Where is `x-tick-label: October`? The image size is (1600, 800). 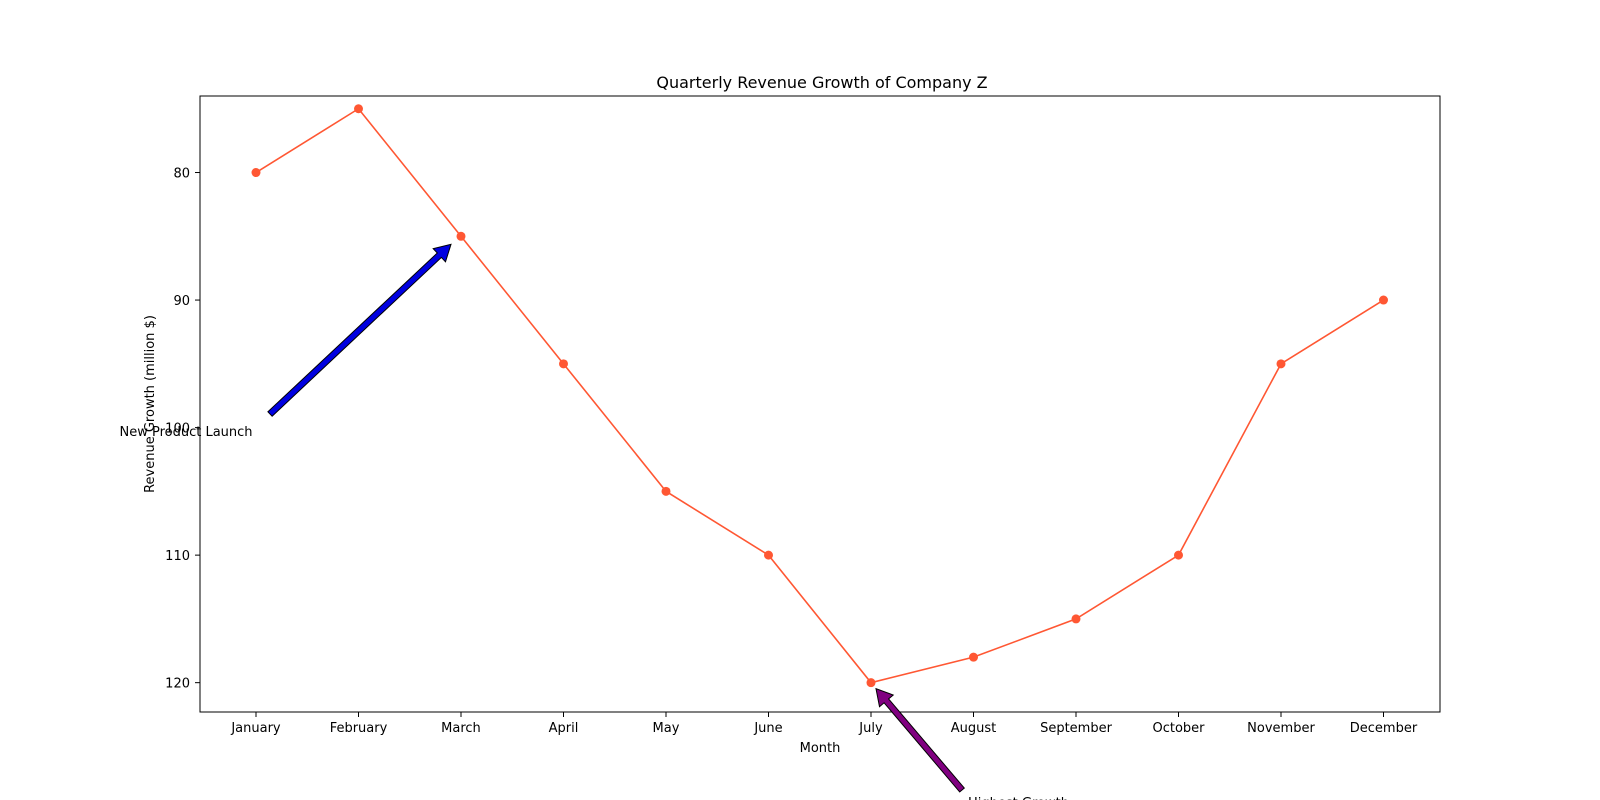
x-tick-label: October is located at coordinates (1178, 728).